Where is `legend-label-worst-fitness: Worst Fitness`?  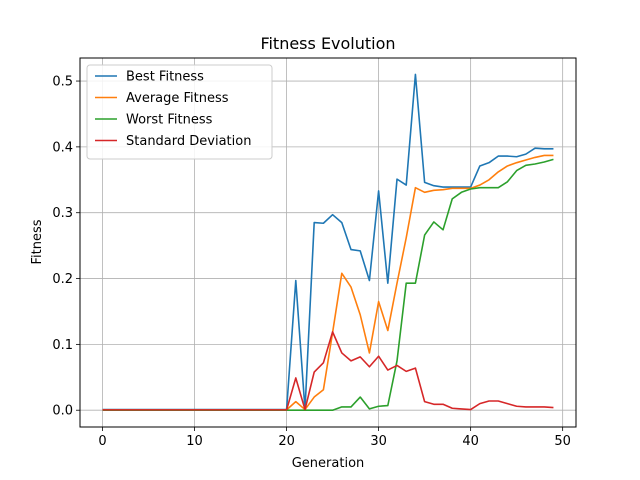
legend-label-worst-fitness: Worst Fitness is located at coordinates (169, 120).